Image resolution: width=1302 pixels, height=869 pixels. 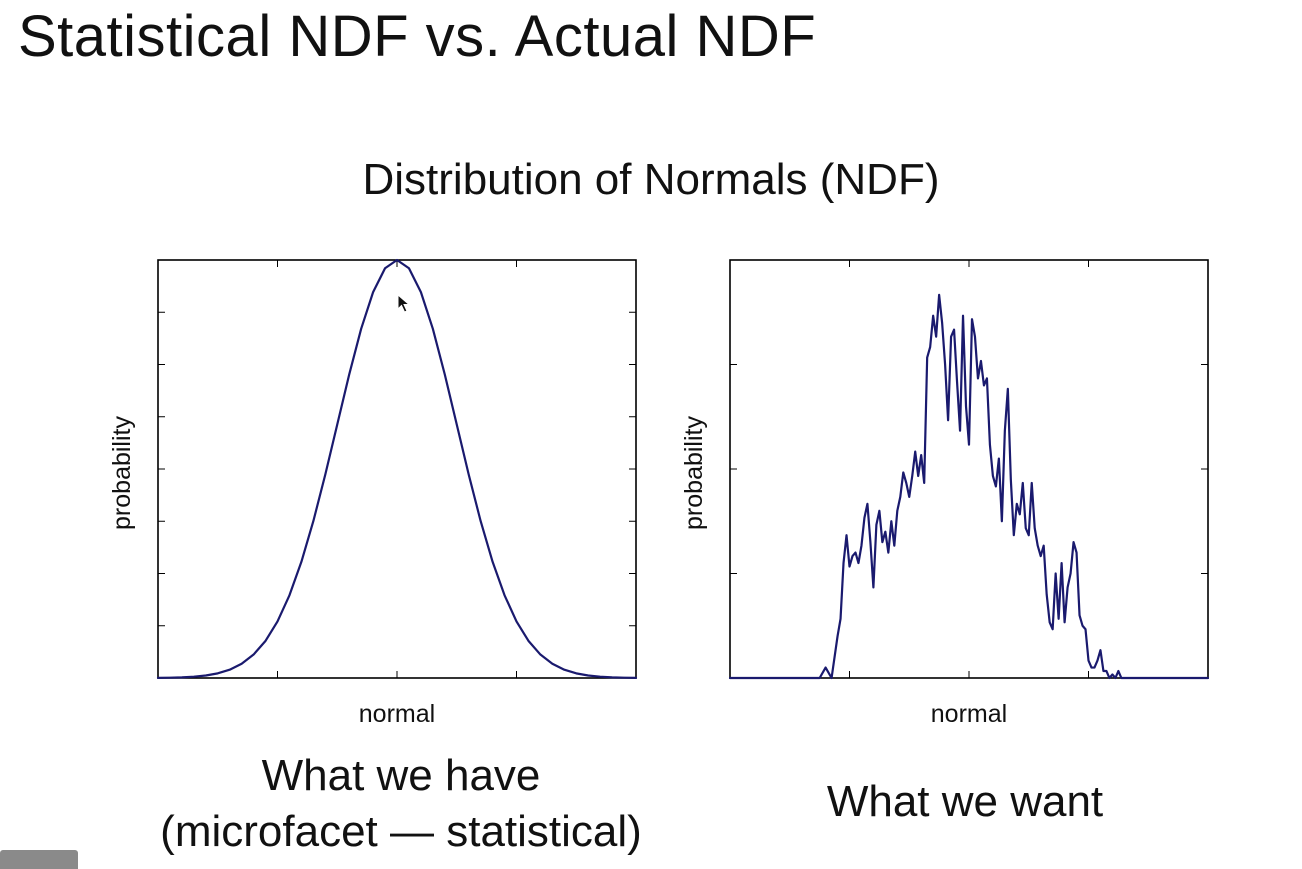 What do you see at coordinates (401, 804) in the screenshot?
I see `caption-statistical: What we have (microfacet — statistical)` at bounding box center [401, 804].